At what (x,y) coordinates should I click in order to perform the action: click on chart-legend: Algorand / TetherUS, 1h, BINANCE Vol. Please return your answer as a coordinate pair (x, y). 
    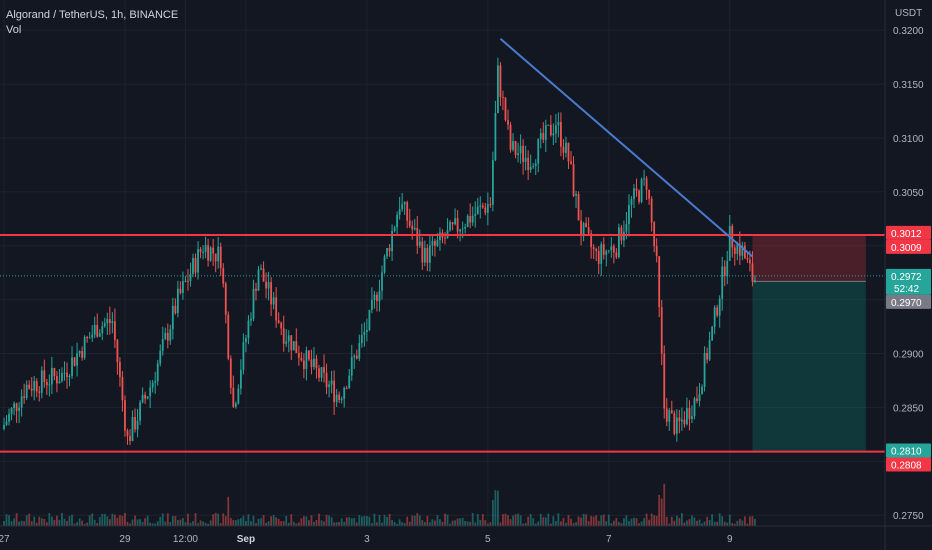
    Looking at the image, I should click on (92, 23).